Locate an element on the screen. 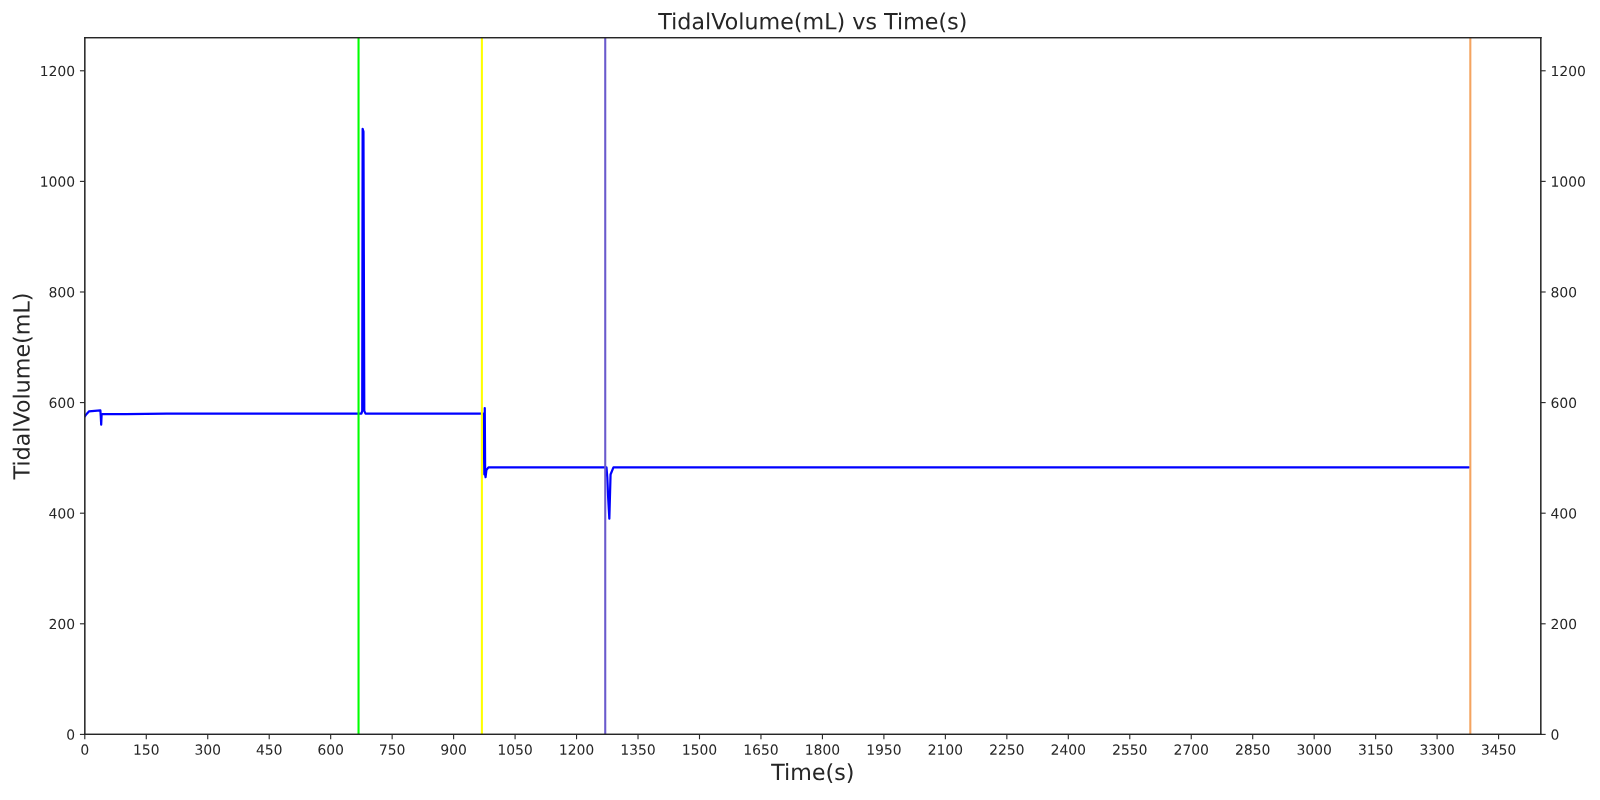 The width and height of the screenshot is (1600, 800). x-tick-label: 900 is located at coordinates (453, 749).